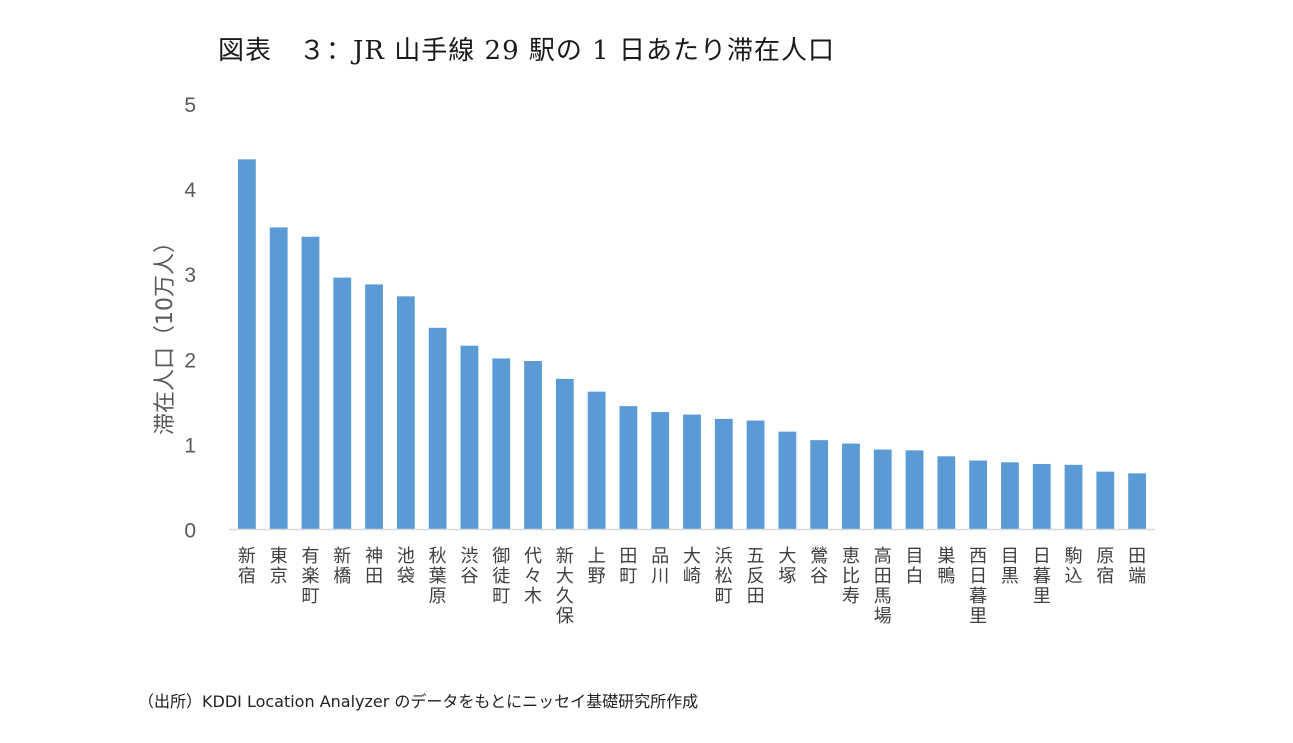  Describe the element at coordinates (1074, 566) in the screenshot. I see `x-tick-label: 駒込` at that location.